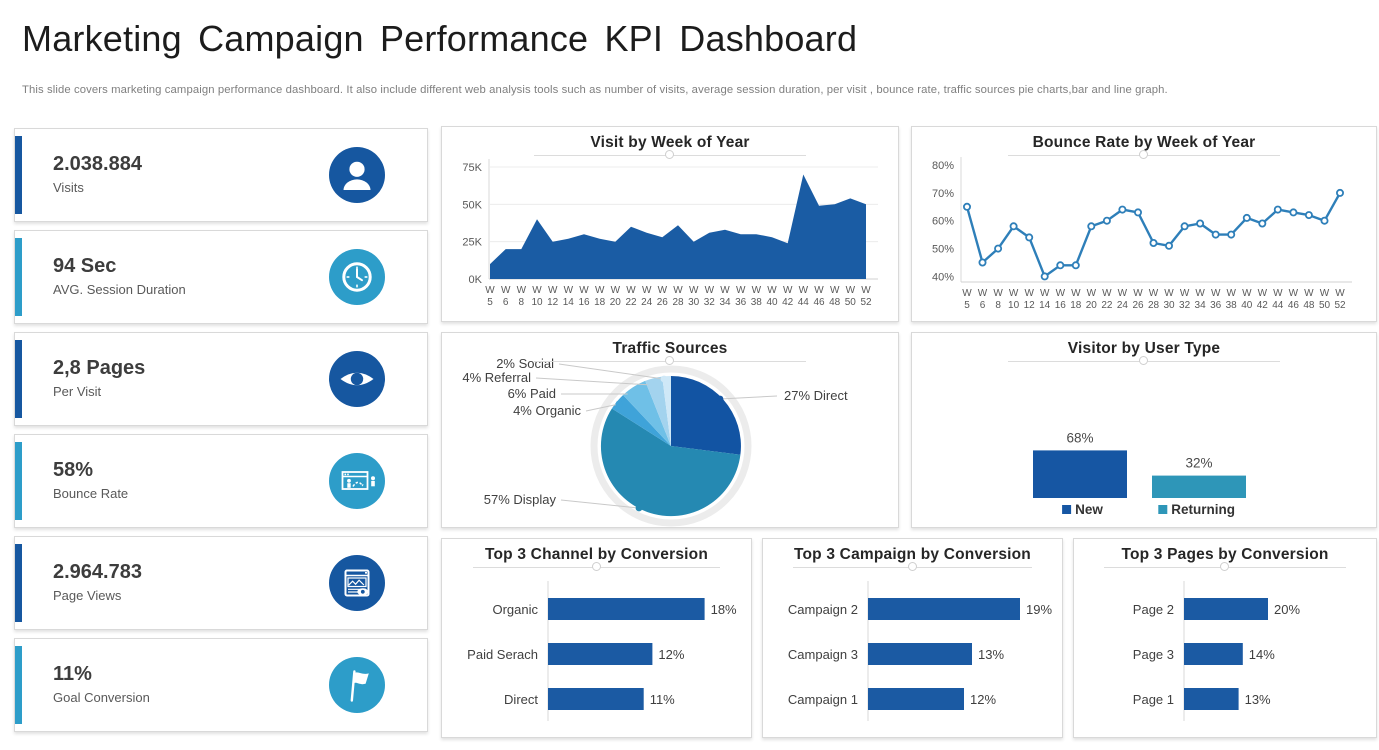 The height and width of the screenshot is (750, 1379). I want to click on bounce_by_week-point-w34, so click(1200, 223).